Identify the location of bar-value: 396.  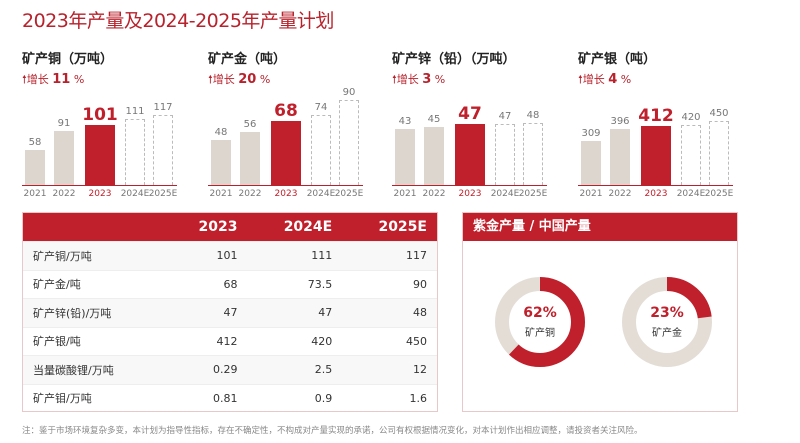
(620, 121).